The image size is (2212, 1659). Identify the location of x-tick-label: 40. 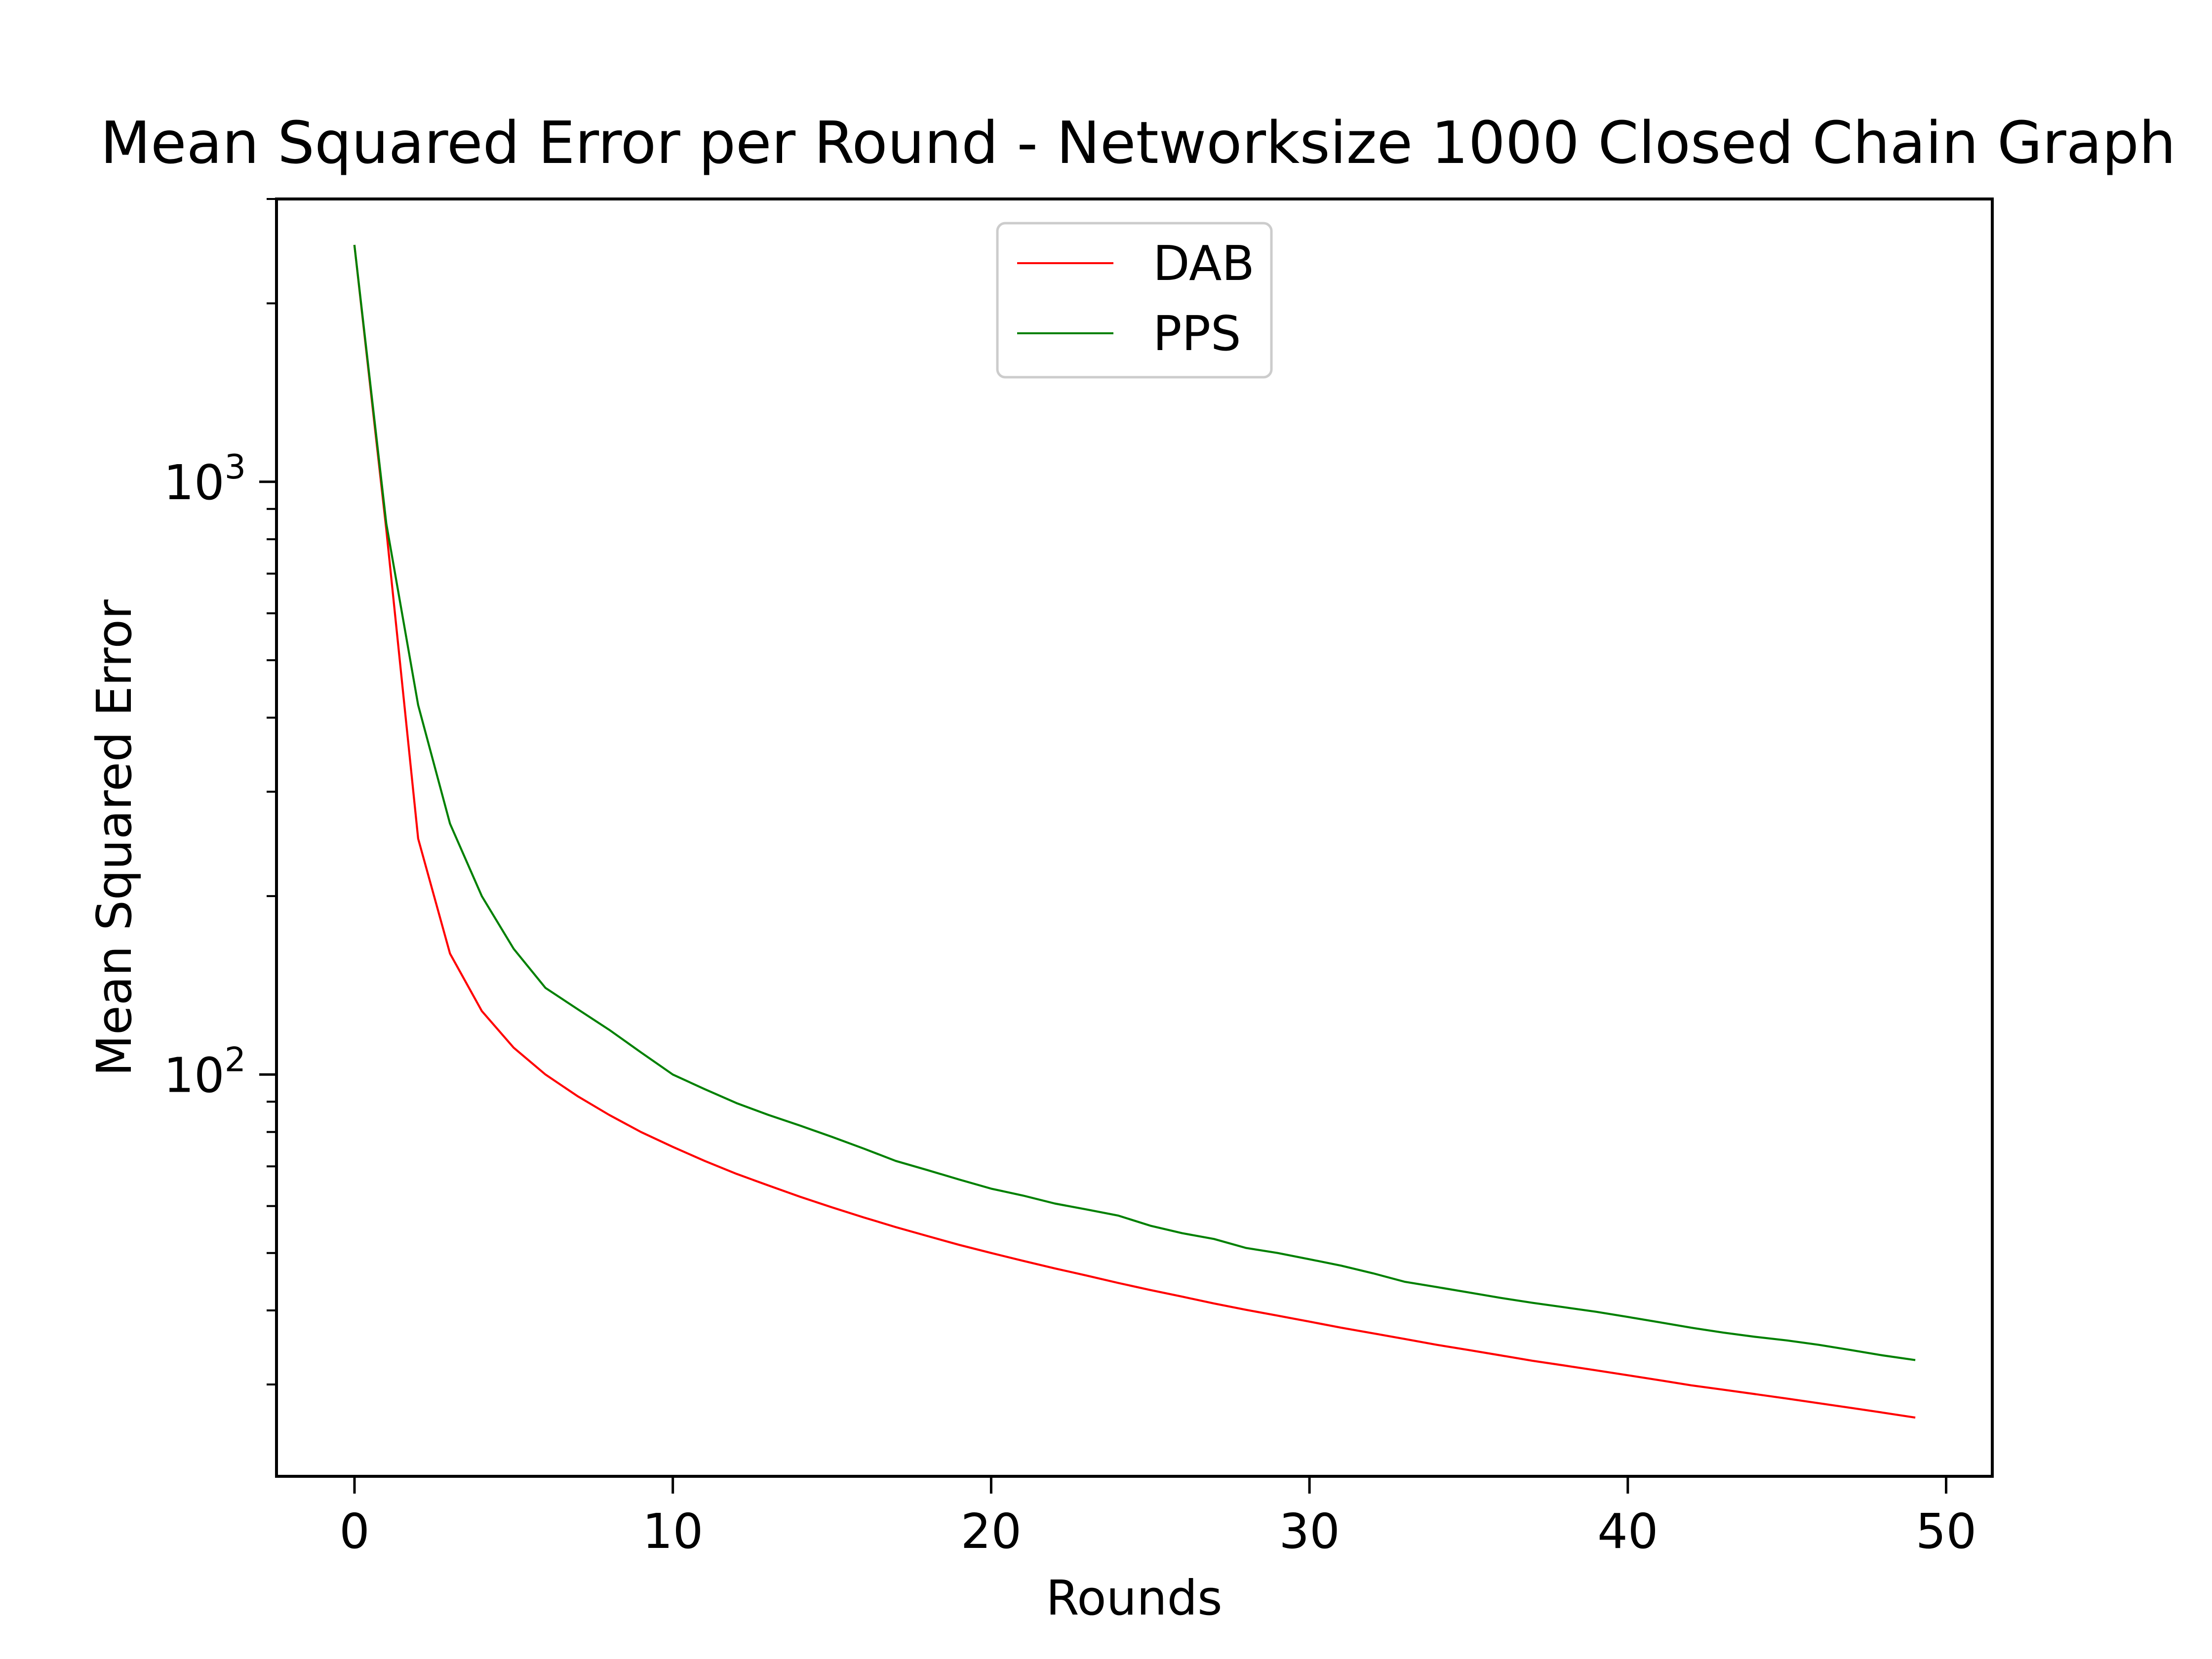
(1628, 1531).